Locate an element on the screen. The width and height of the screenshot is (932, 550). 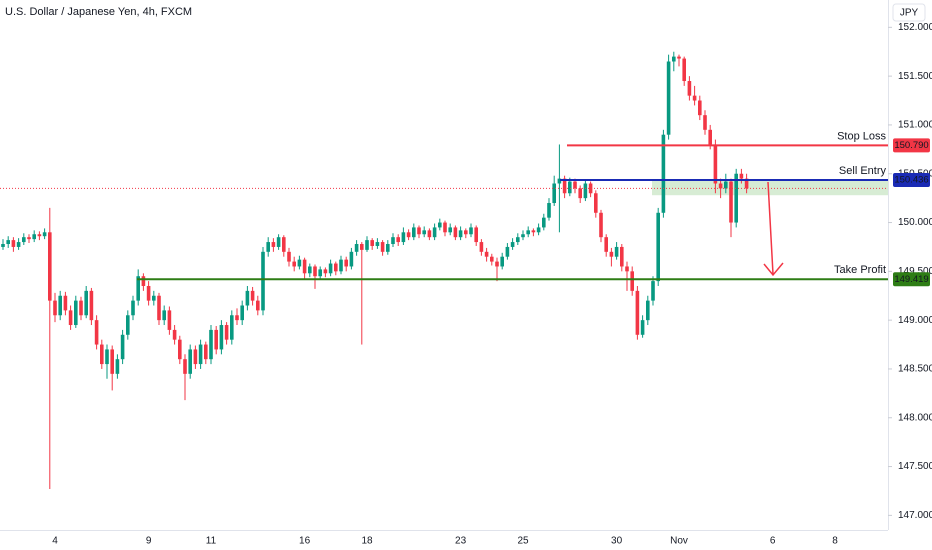
entry-zone is located at coordinates (770, 187).